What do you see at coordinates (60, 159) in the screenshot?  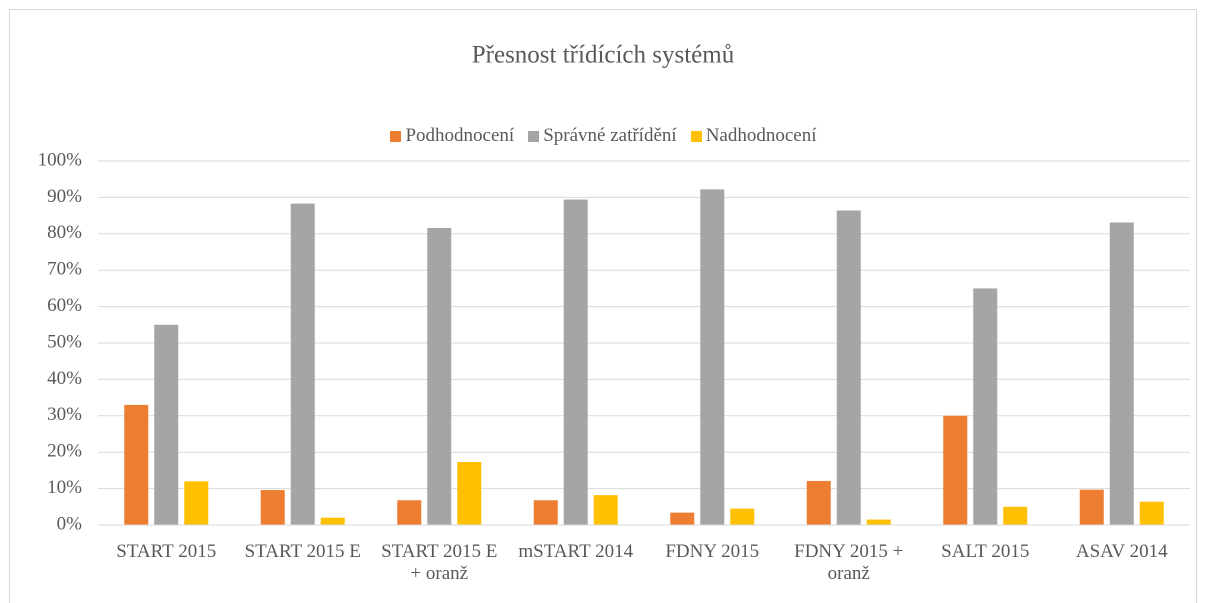 I see `y-tick-label: 100%` at bounding box center [60, 159].